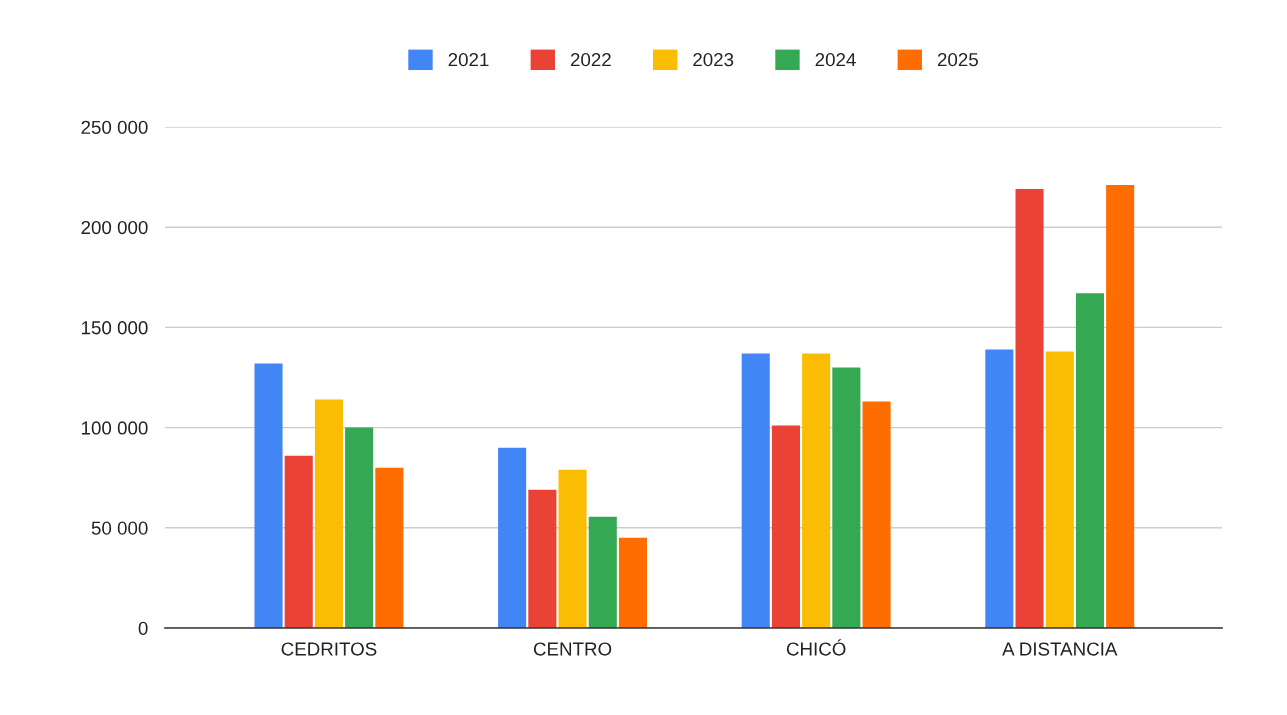 The height and width of the screenshot is (715, 1287). I want to click on legend-label: 2022, so click(590, 60).